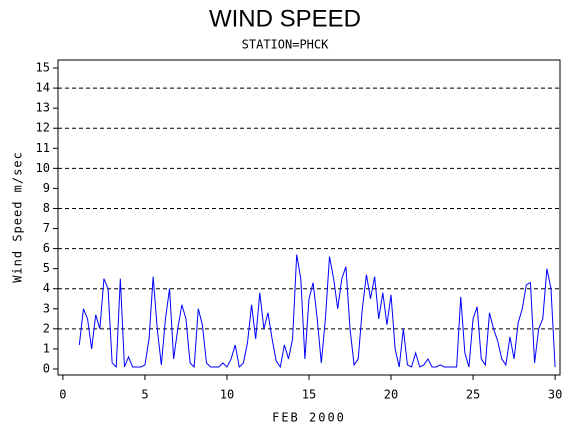 The height and width of the screenshot is (430, 570). Describe the element at coordinates (46, 288) in the screenshot. I see `y-tick-label: 4` at that location.